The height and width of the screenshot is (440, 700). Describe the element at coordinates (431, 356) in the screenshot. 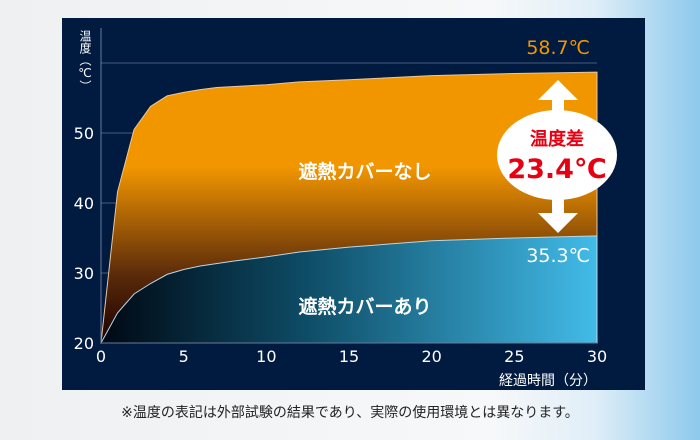

I see `x-tick-label: 20` at that location.